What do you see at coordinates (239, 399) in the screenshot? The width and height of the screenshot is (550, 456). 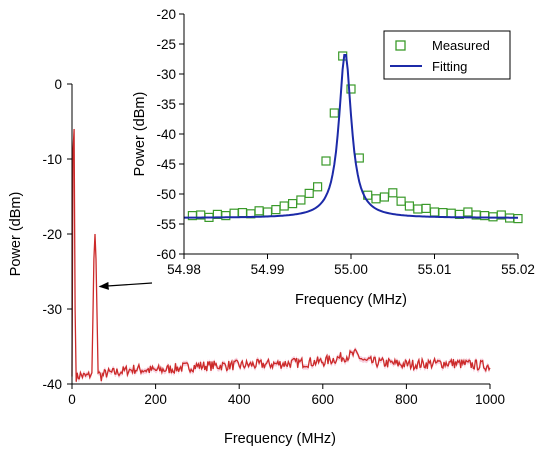 I see `main-x-tick-label: 400` at bounding box center [239, 399].